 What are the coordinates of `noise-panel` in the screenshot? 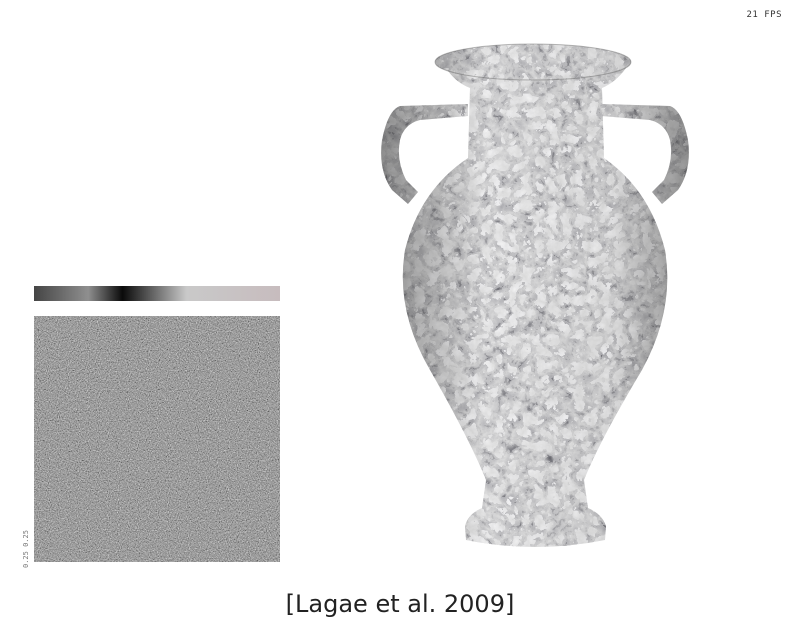 It's located at (157, 439).